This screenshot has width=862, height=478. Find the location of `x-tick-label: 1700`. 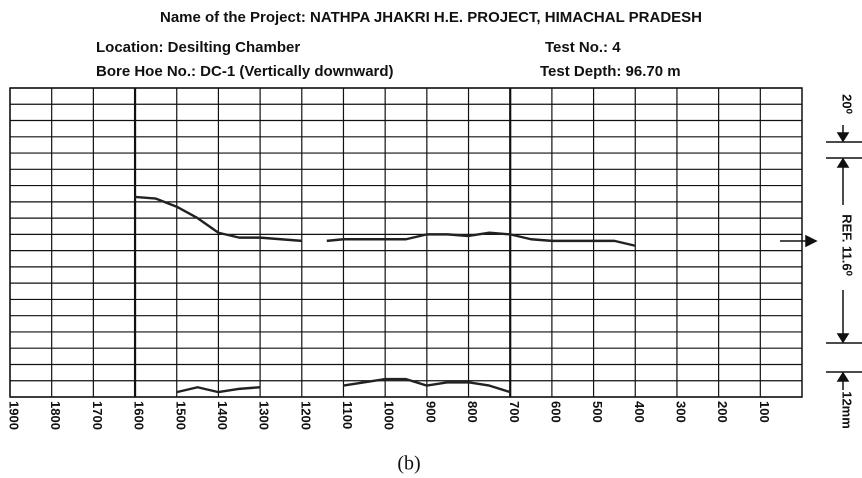

x-tick-label: 1700 is located at coordinates (97, 415).